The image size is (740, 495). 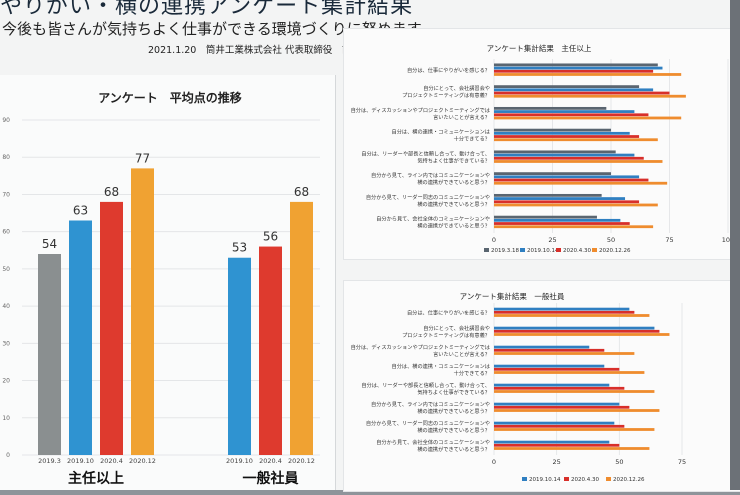 I want to click on group-label: 一般社員, so click(x=271, y=478).